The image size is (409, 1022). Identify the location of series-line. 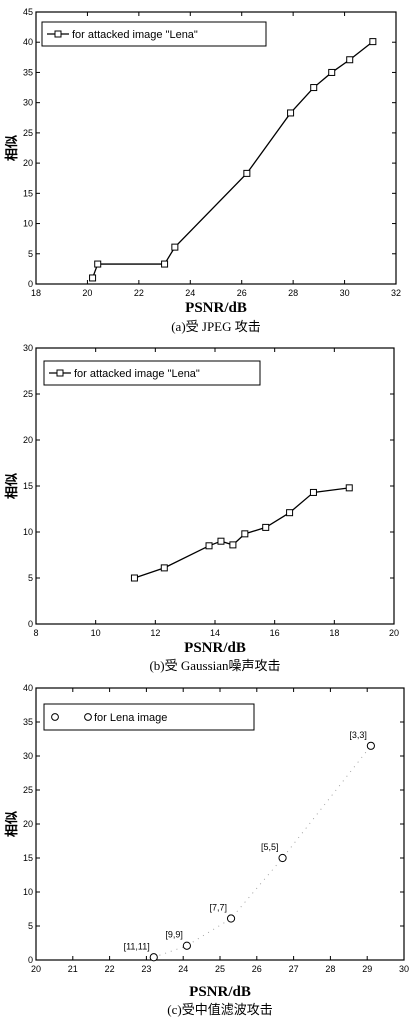
(242, 533).